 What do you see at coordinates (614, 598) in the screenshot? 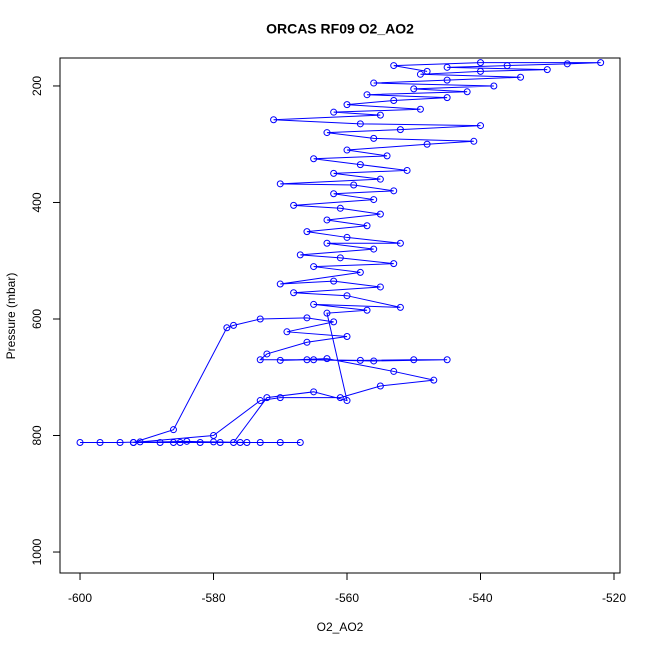
I see `x-tick-label: -520` at bounding box center [614, 598].